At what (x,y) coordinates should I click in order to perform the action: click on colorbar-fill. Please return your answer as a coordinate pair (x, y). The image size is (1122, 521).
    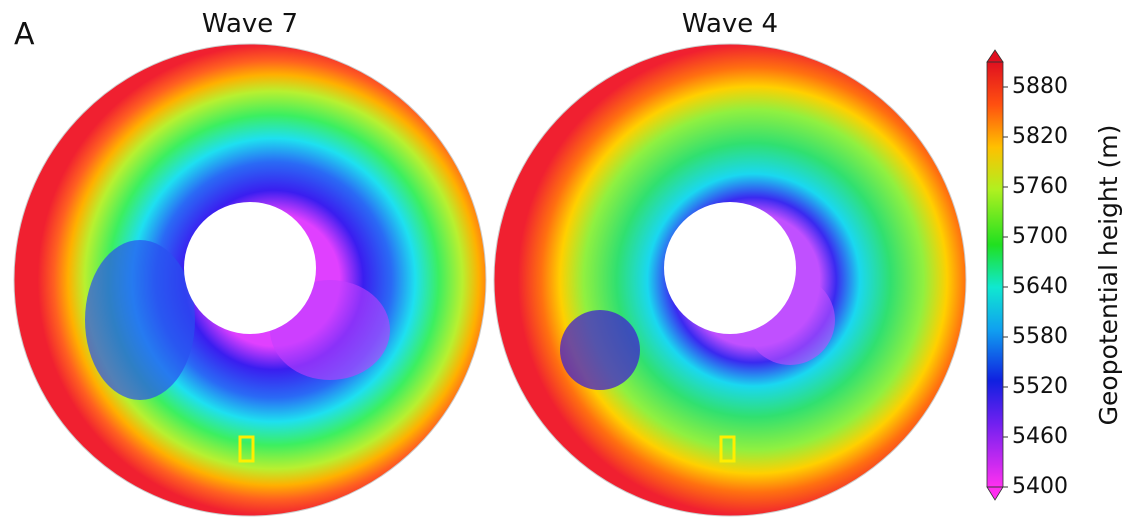
    Looking at the image, I should click on (995, 274).